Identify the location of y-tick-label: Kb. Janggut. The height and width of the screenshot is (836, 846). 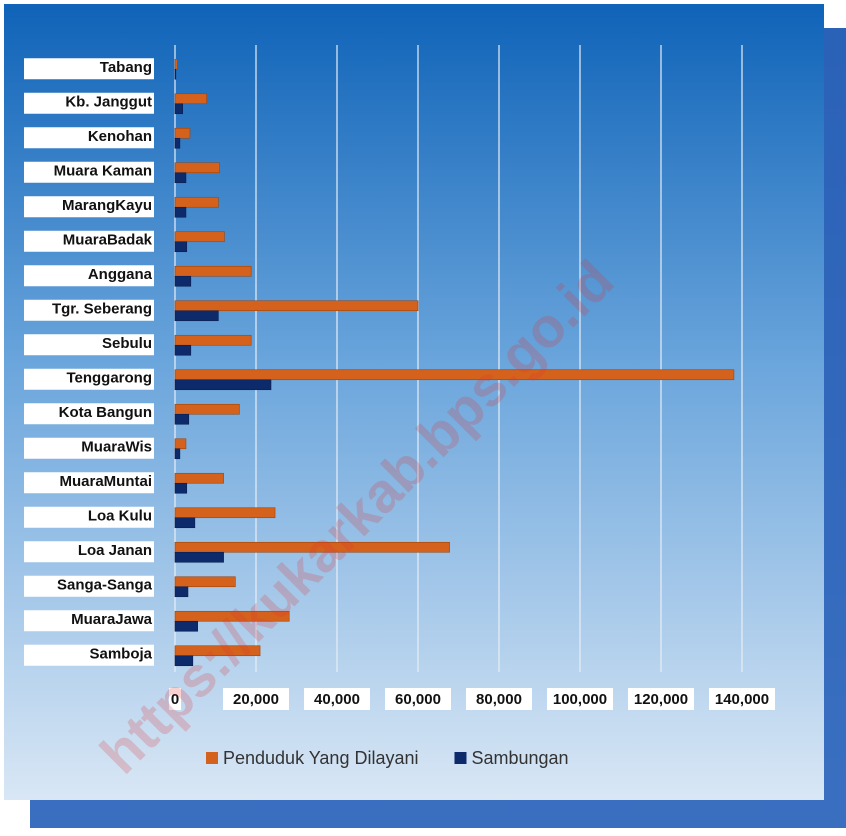
(108, 102).